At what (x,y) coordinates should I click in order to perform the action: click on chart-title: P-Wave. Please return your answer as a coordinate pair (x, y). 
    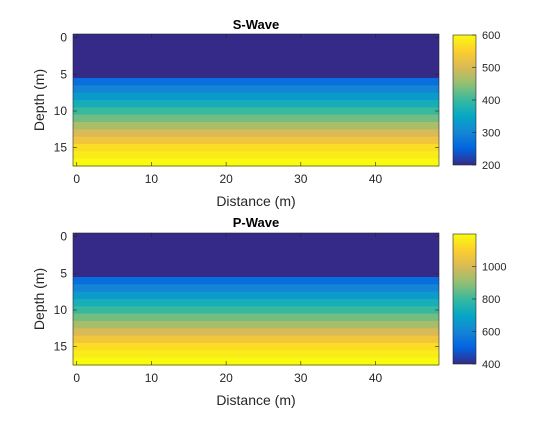
    Looking at the image, I should click on (256, 222).